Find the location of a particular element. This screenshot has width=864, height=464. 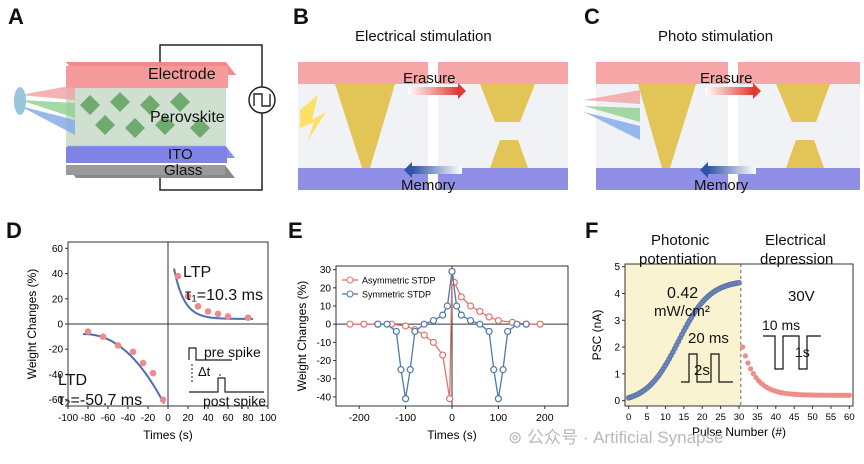

ltd-fit-line is located at coordinates (124, 368).